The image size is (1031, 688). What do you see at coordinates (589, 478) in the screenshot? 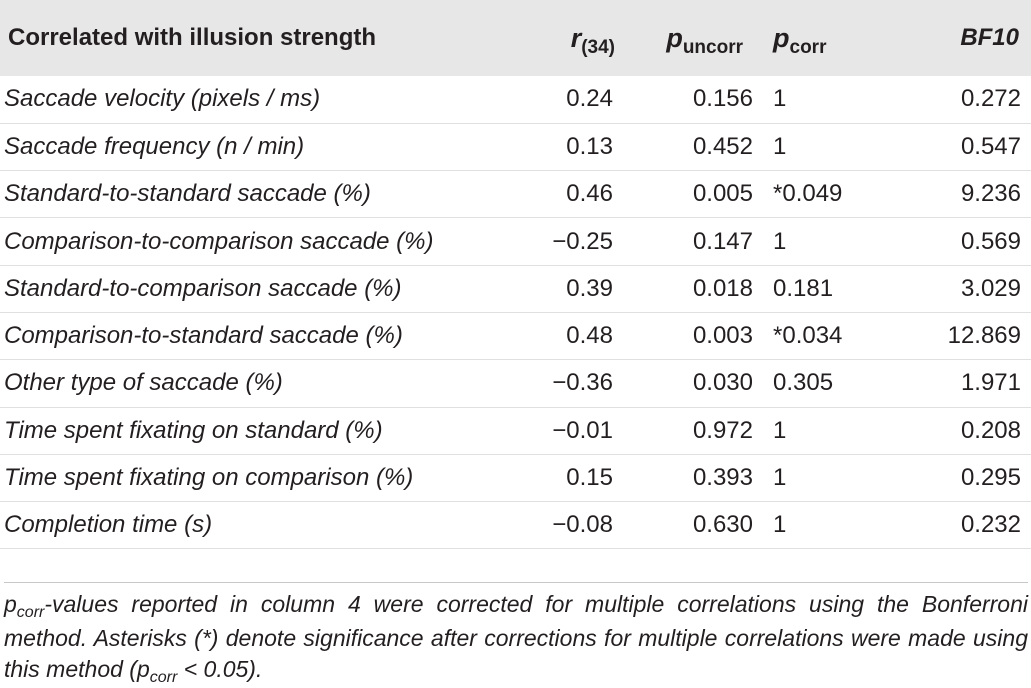
I see `cell-r: 0.15` at bounding box center [589, 478].